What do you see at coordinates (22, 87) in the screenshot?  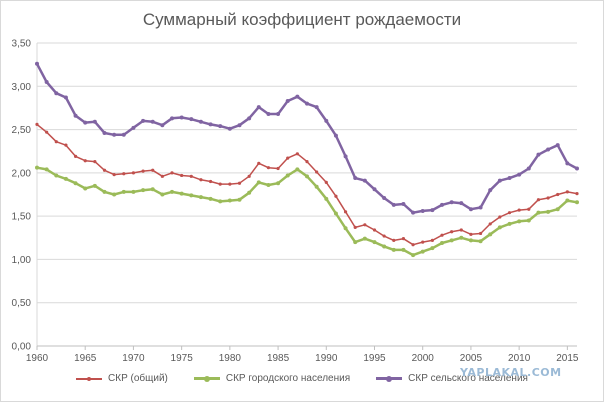 I see `y-tick-label: 3,00` at bounding box center [22, 87].